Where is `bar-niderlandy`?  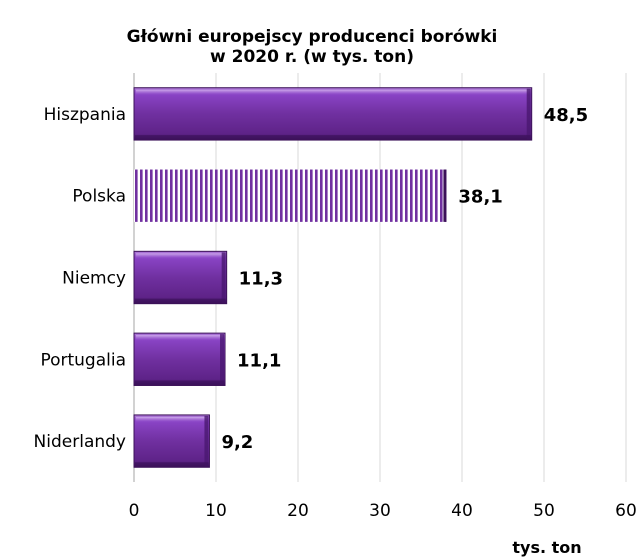 bar-niderlandy is located at coordinates (171, 441).